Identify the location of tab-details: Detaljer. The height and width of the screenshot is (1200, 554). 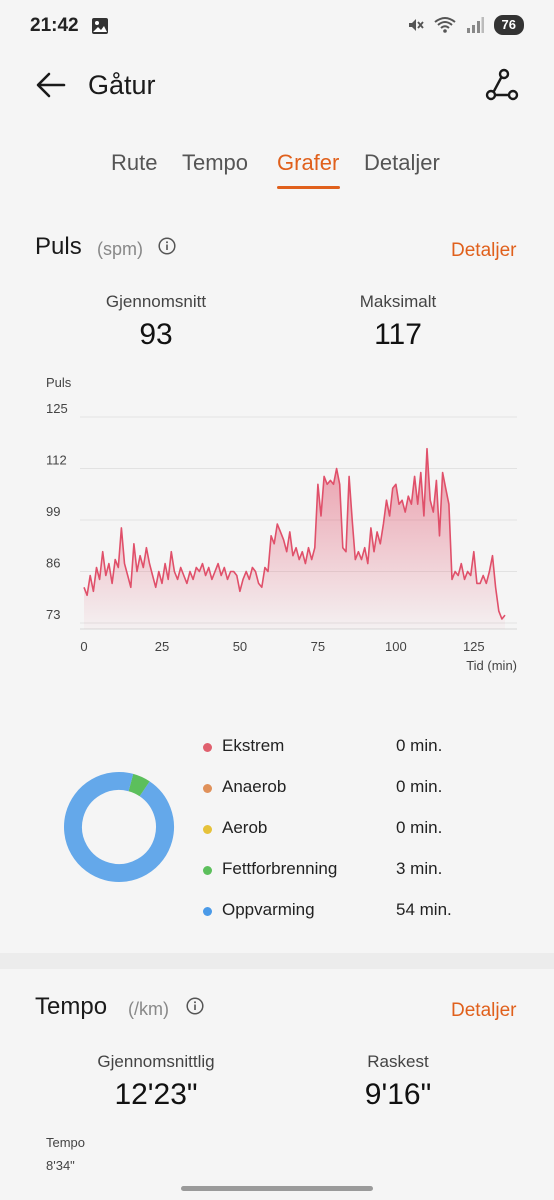
(402, 162).